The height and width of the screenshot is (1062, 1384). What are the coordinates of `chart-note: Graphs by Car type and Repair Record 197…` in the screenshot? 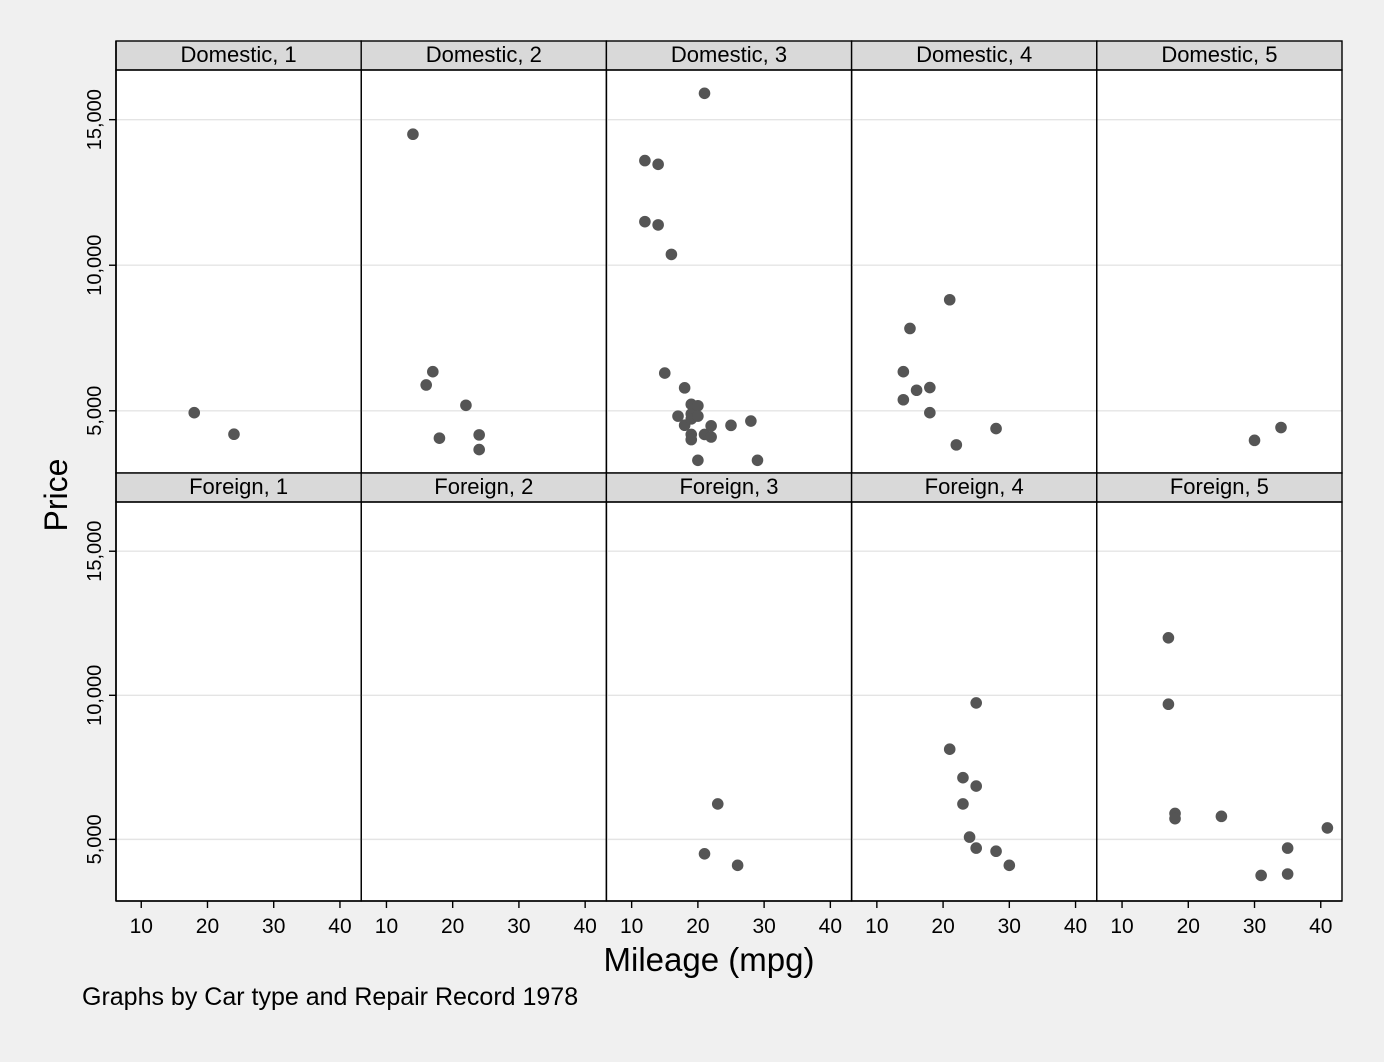 It's located at (330, 997).